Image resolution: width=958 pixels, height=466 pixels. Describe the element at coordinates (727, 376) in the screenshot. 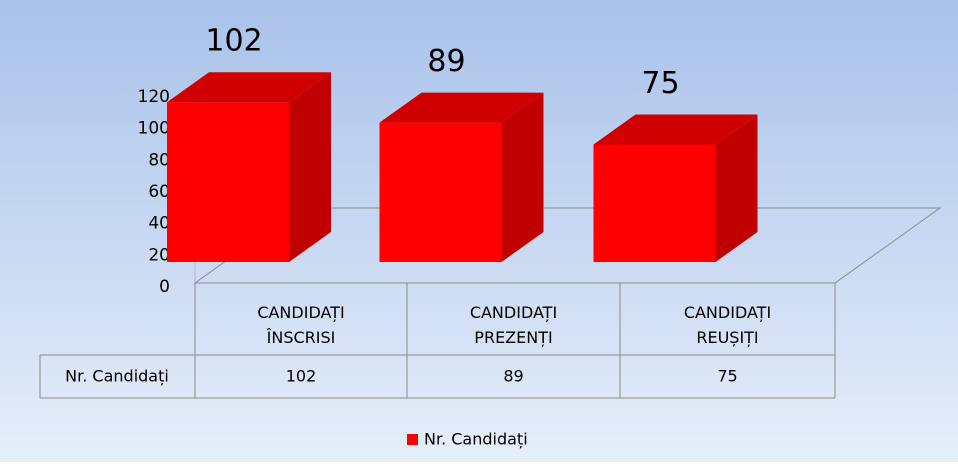

I see `table-cell: 75` at that location.